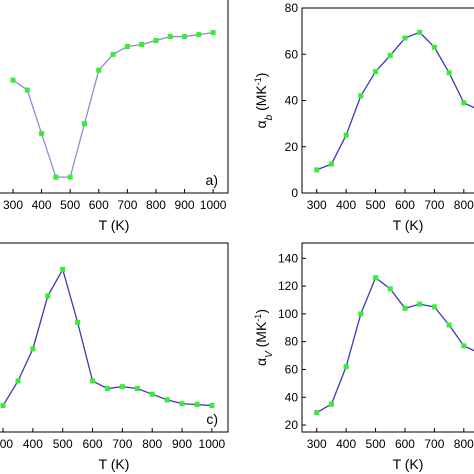 The image size is (474, 474). Describe the element at coordinates (212, 180) in the screenshot. I see `panel-label: a)` at that location.